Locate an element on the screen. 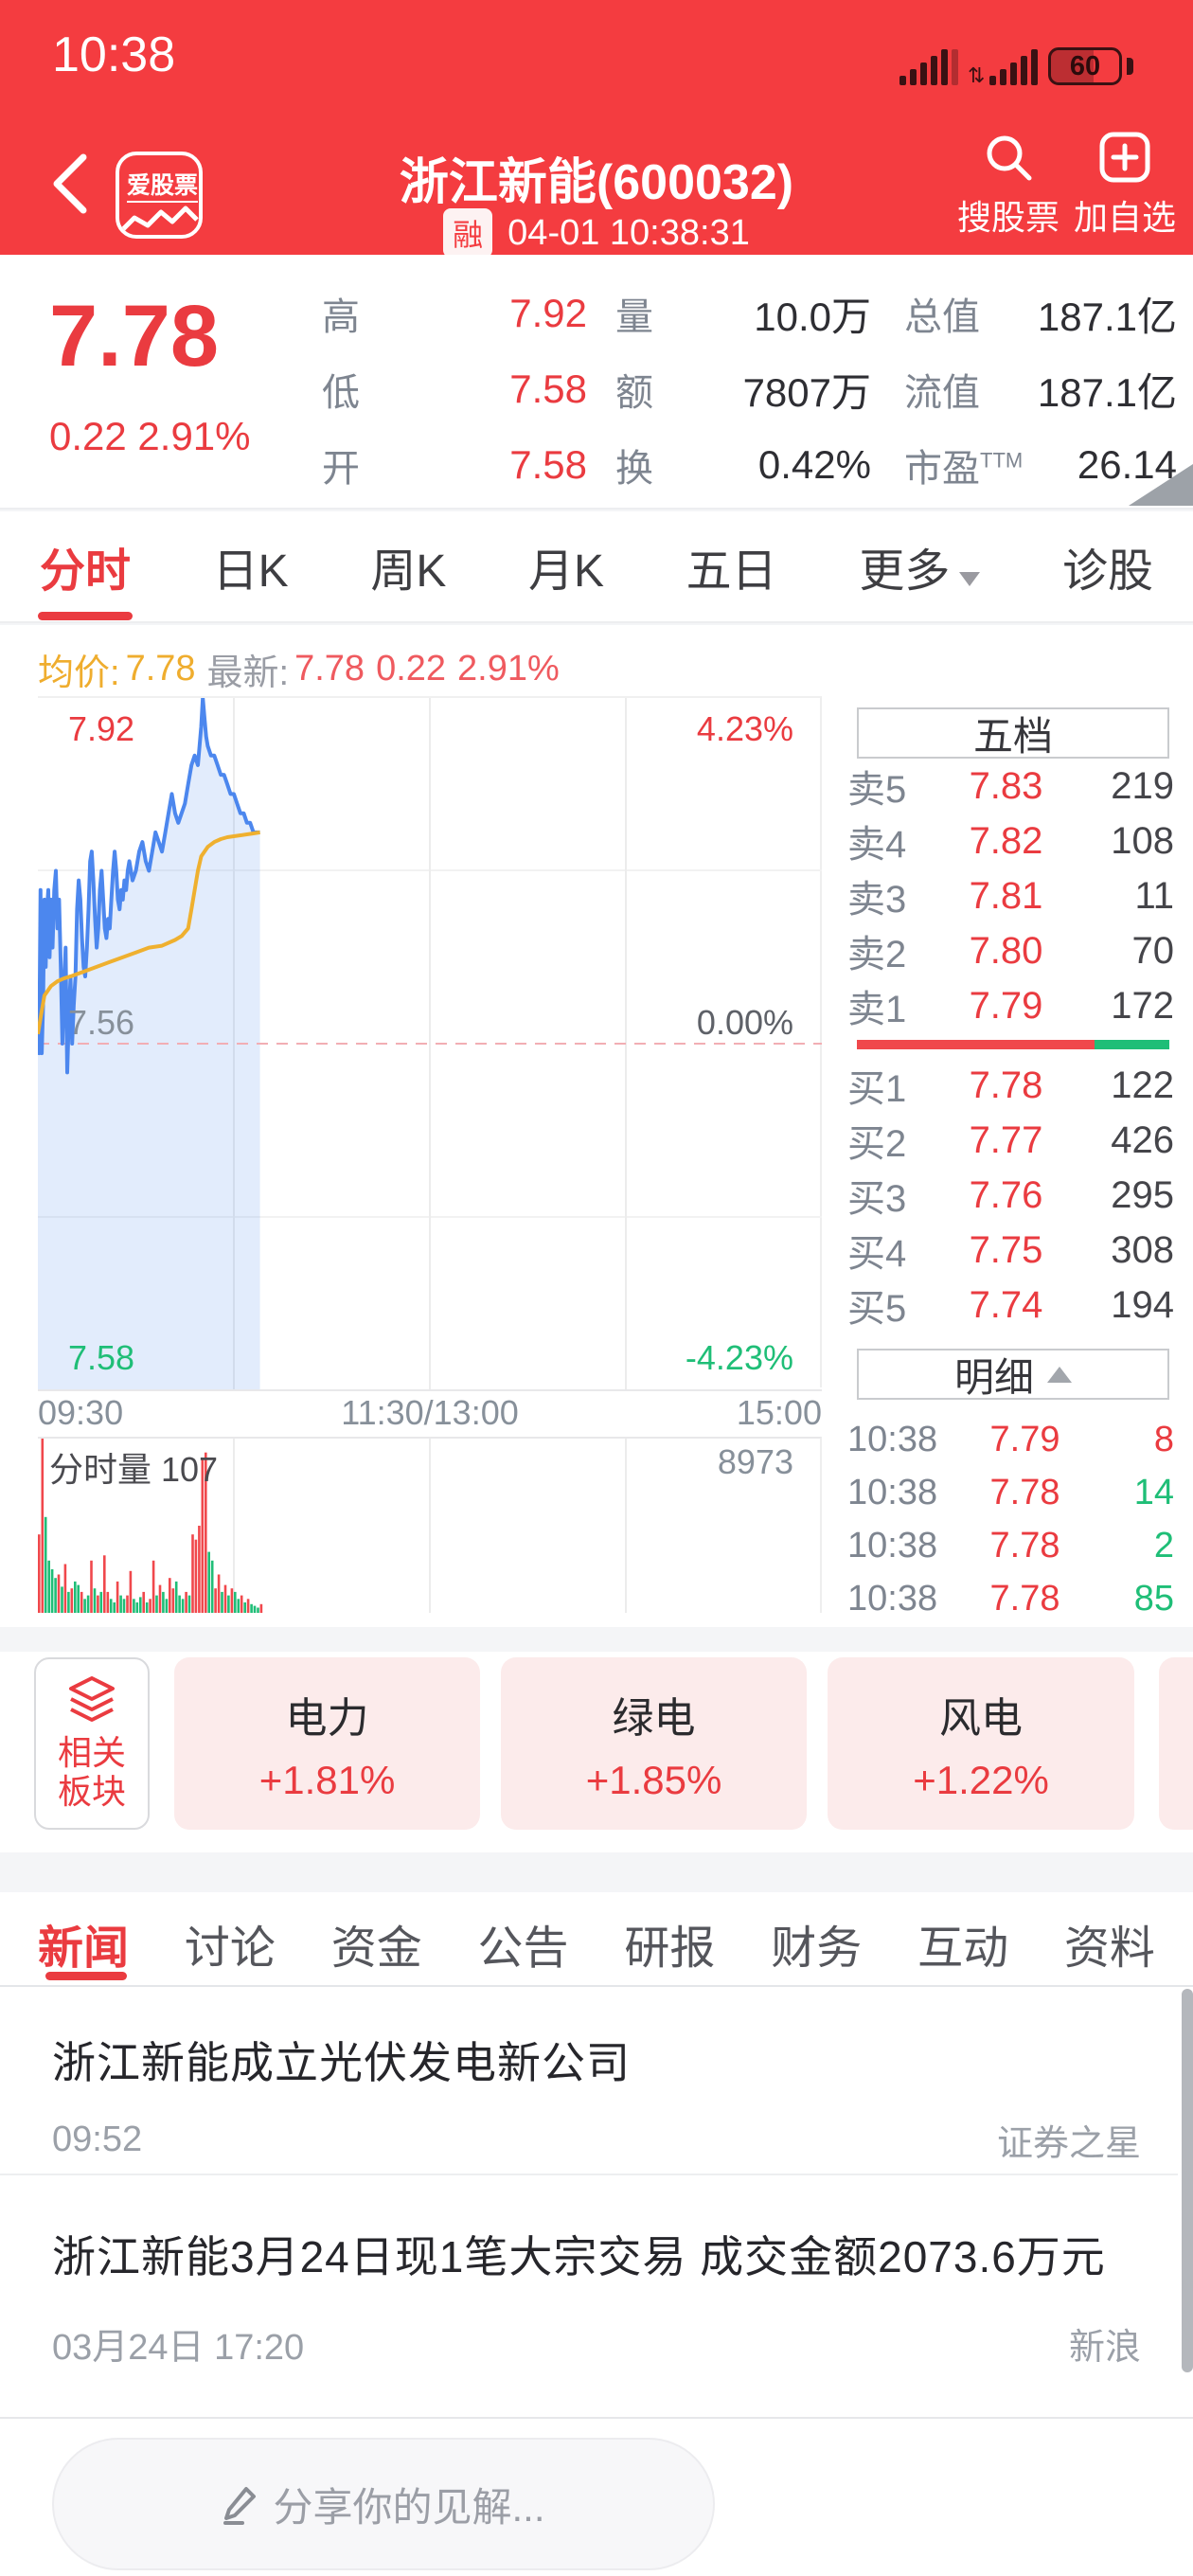 Image resolution: width=1193 pixels, height=2576 pixels. news-tab-finance: 财务 is located at coordinates (817, 1948).